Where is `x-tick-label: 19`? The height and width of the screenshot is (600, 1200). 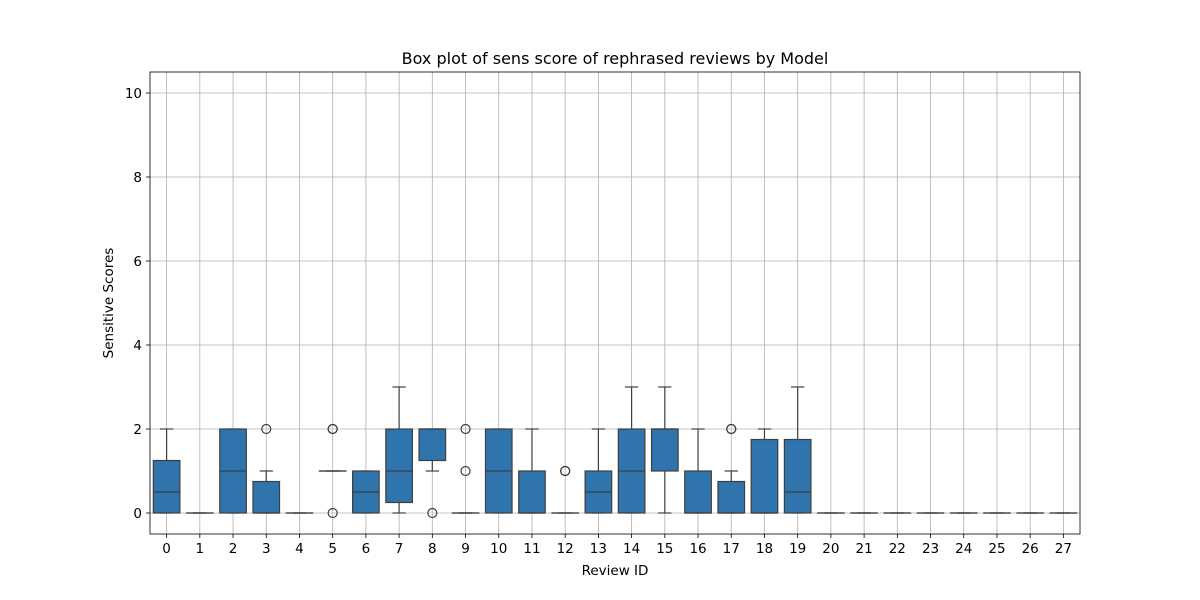 x-tick-label: 19 is located at coordinates (797, 549).